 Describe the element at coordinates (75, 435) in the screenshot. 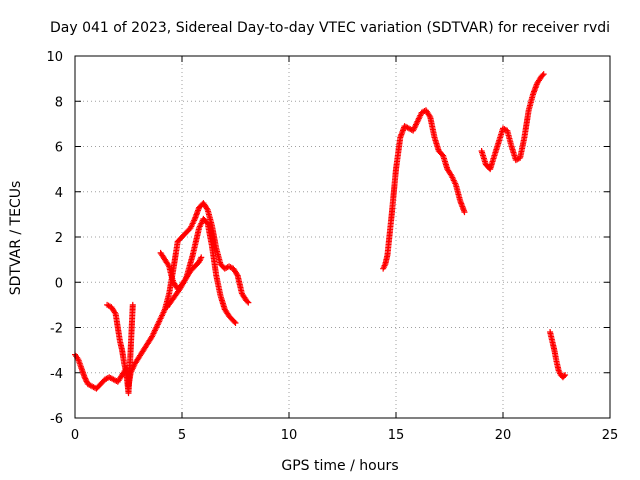

I see `x-tick-label: 0` at that location.